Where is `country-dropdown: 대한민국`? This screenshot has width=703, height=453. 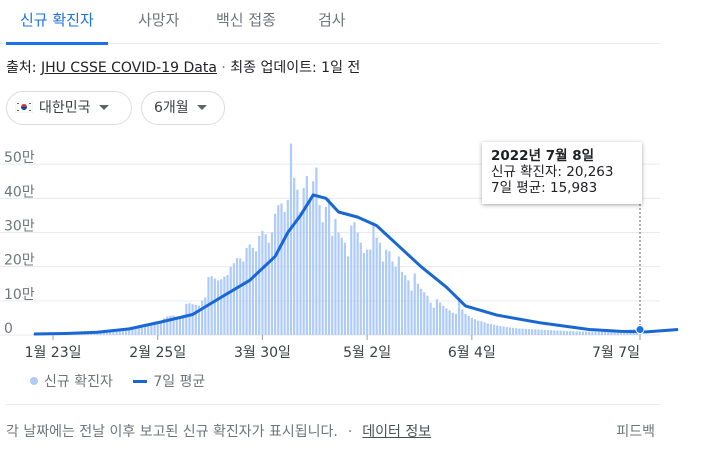
country-dropdown: 대한민국 is located at coordinates (69, 108).